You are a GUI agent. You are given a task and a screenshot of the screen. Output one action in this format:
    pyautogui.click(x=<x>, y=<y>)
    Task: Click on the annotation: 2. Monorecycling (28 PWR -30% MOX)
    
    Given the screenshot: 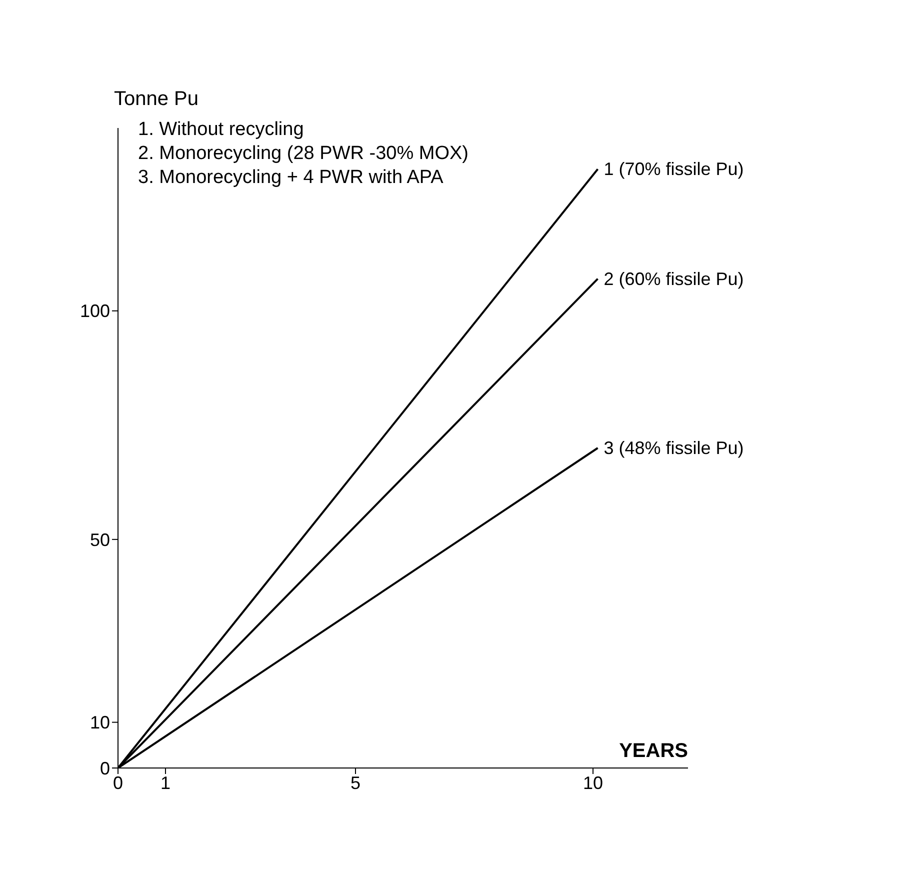 What is the action you would take?
    pyautogui.click(x=303, y=154)
    